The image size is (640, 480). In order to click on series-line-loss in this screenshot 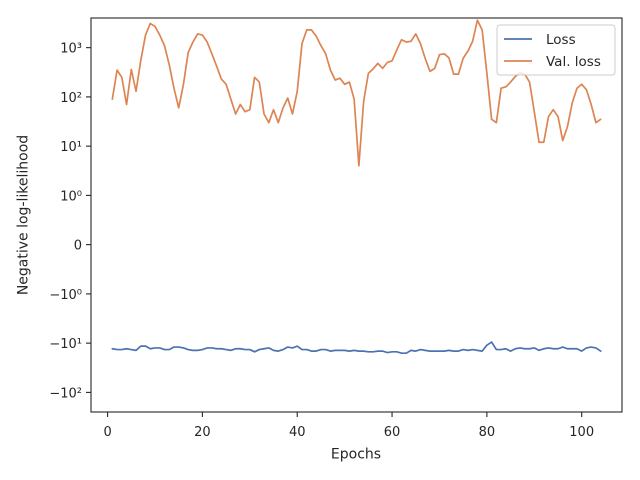, I will do `click(356, 348)`.